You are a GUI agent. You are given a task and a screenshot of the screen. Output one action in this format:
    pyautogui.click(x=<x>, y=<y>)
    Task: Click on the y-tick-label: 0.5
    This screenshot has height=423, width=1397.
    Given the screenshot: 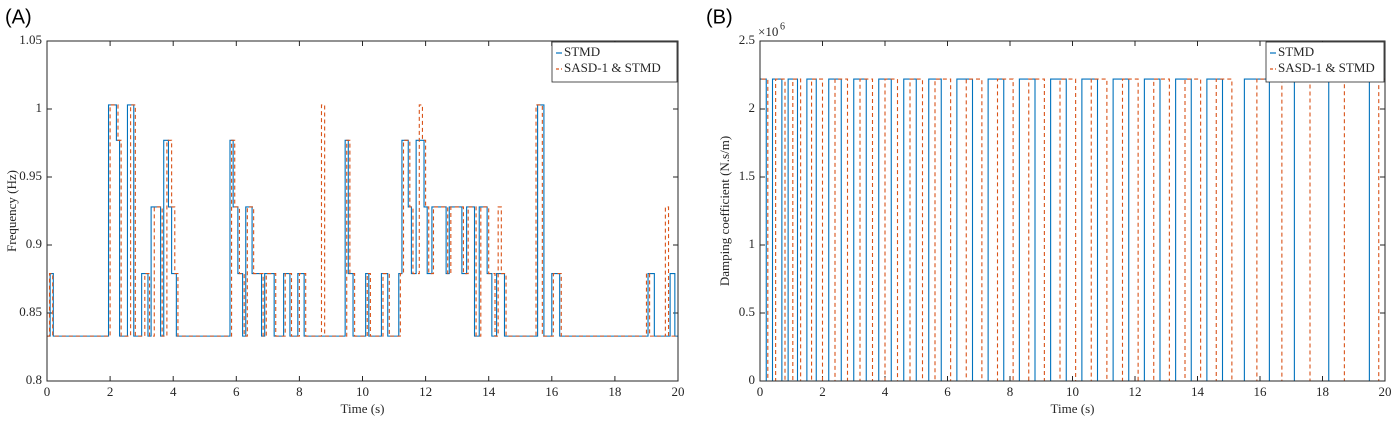 What is the action you would take?
    pyautogui.click(x=747, y=311)
    